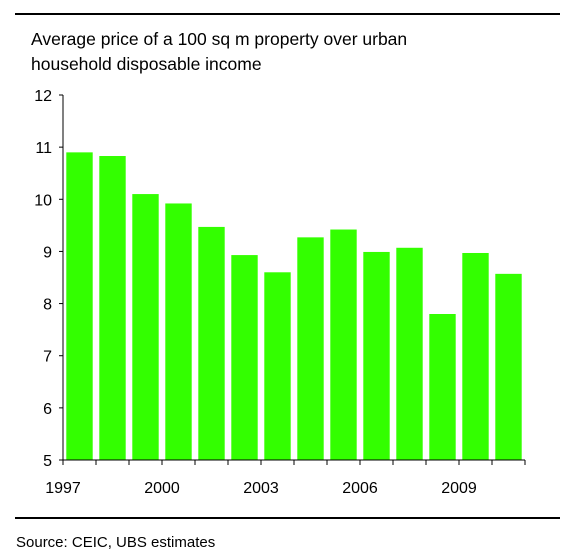 The width and height of the screenshot is (579, 558). Describe the element at coordinates (47, 357) in the screenshot. I see `y-tick-label: 7` at that location.